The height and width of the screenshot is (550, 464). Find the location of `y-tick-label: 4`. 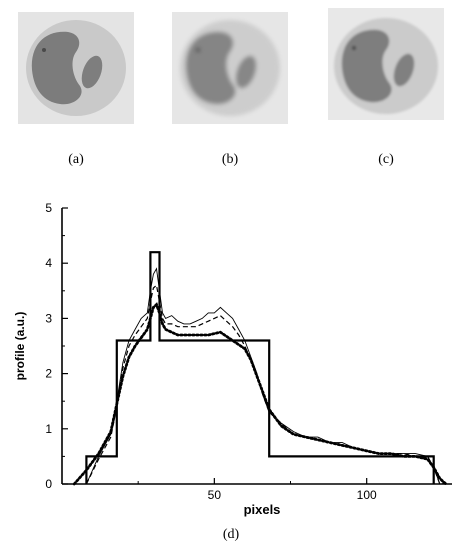

y-tick-label: 4 is located at coordinates (48, 263).